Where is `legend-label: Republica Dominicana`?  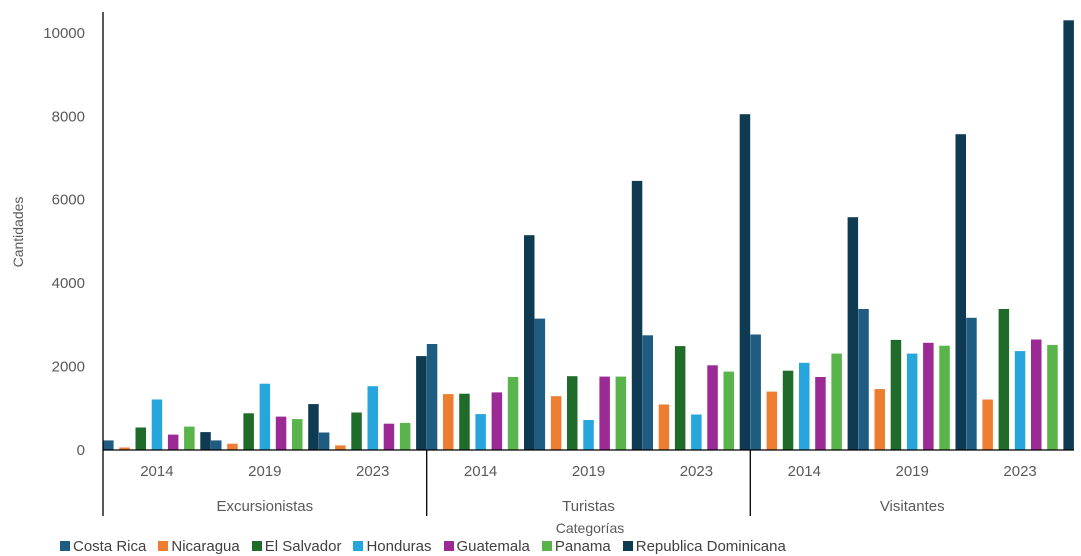
legend-label: Republica Dominicana is located at coordinates (710, 546).